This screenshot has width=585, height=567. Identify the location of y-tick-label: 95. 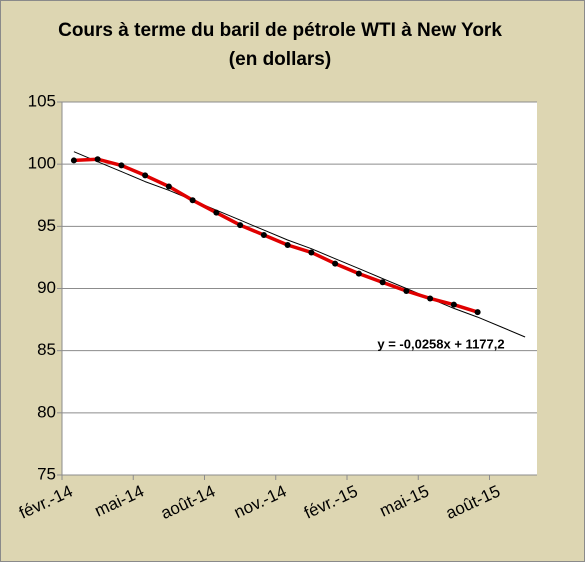
(46, 225).